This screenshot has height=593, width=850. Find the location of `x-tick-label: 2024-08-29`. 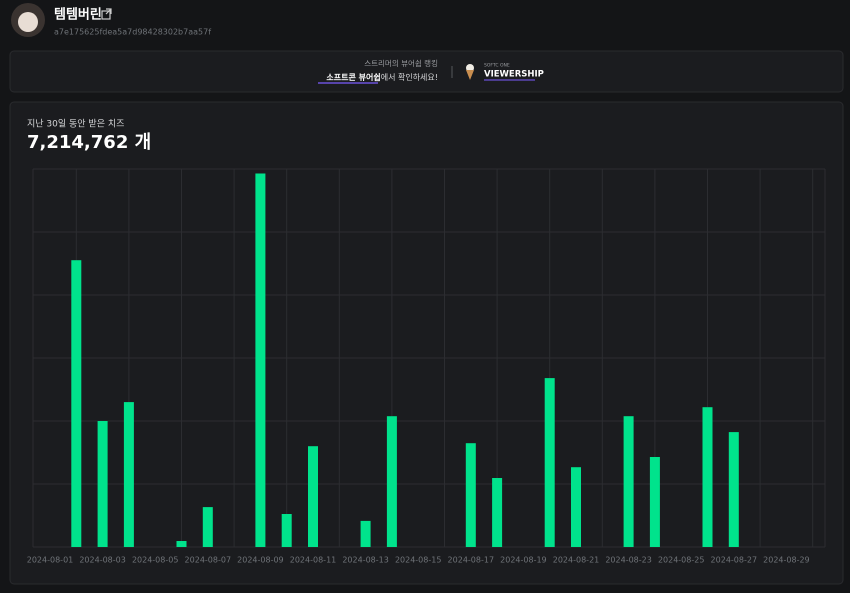

x-tick-label: 2024-08-29 is located at coordinates (786, 560).